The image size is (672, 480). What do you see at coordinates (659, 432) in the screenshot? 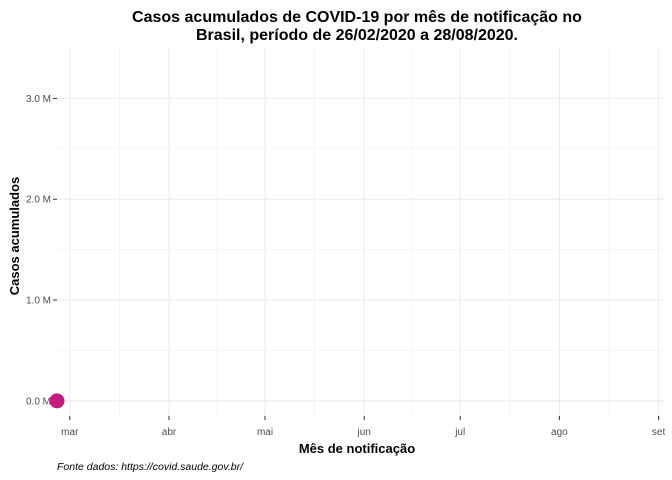
I see `x-tick-label: set` at bounding box center [659, 432].